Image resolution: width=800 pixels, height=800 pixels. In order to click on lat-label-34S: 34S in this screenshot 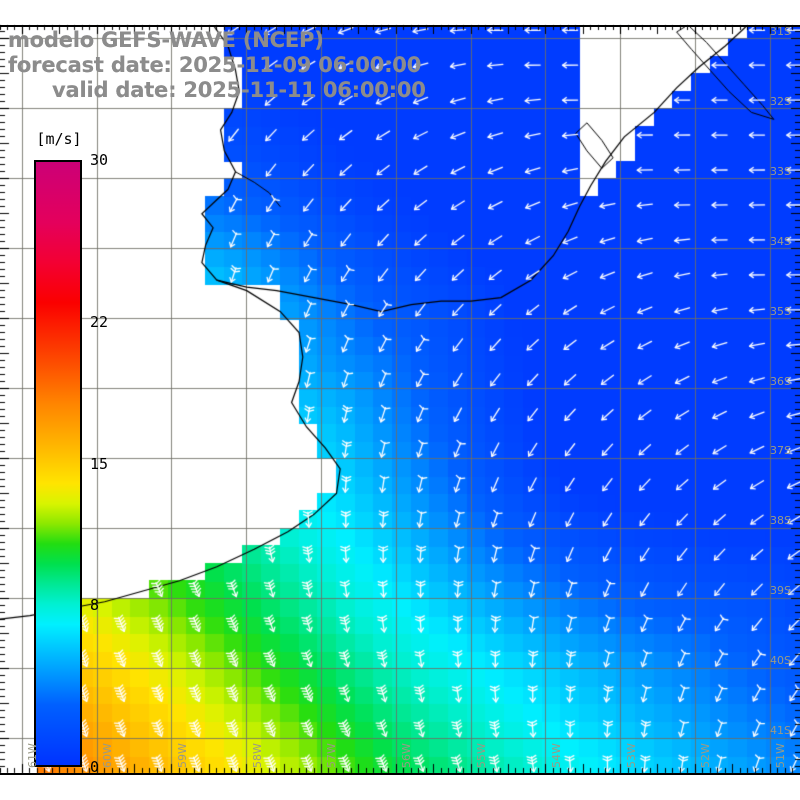, I will do `click(780, 241)`.